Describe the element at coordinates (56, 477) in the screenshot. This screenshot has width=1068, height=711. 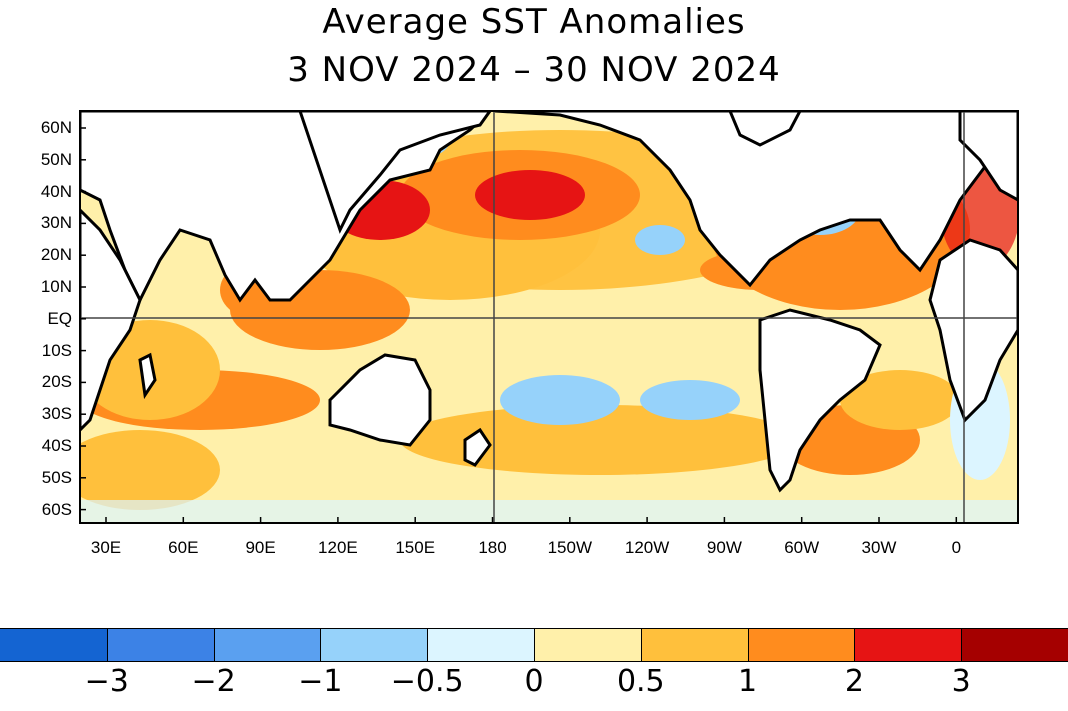
I see `lat-label: 50S` at that location.